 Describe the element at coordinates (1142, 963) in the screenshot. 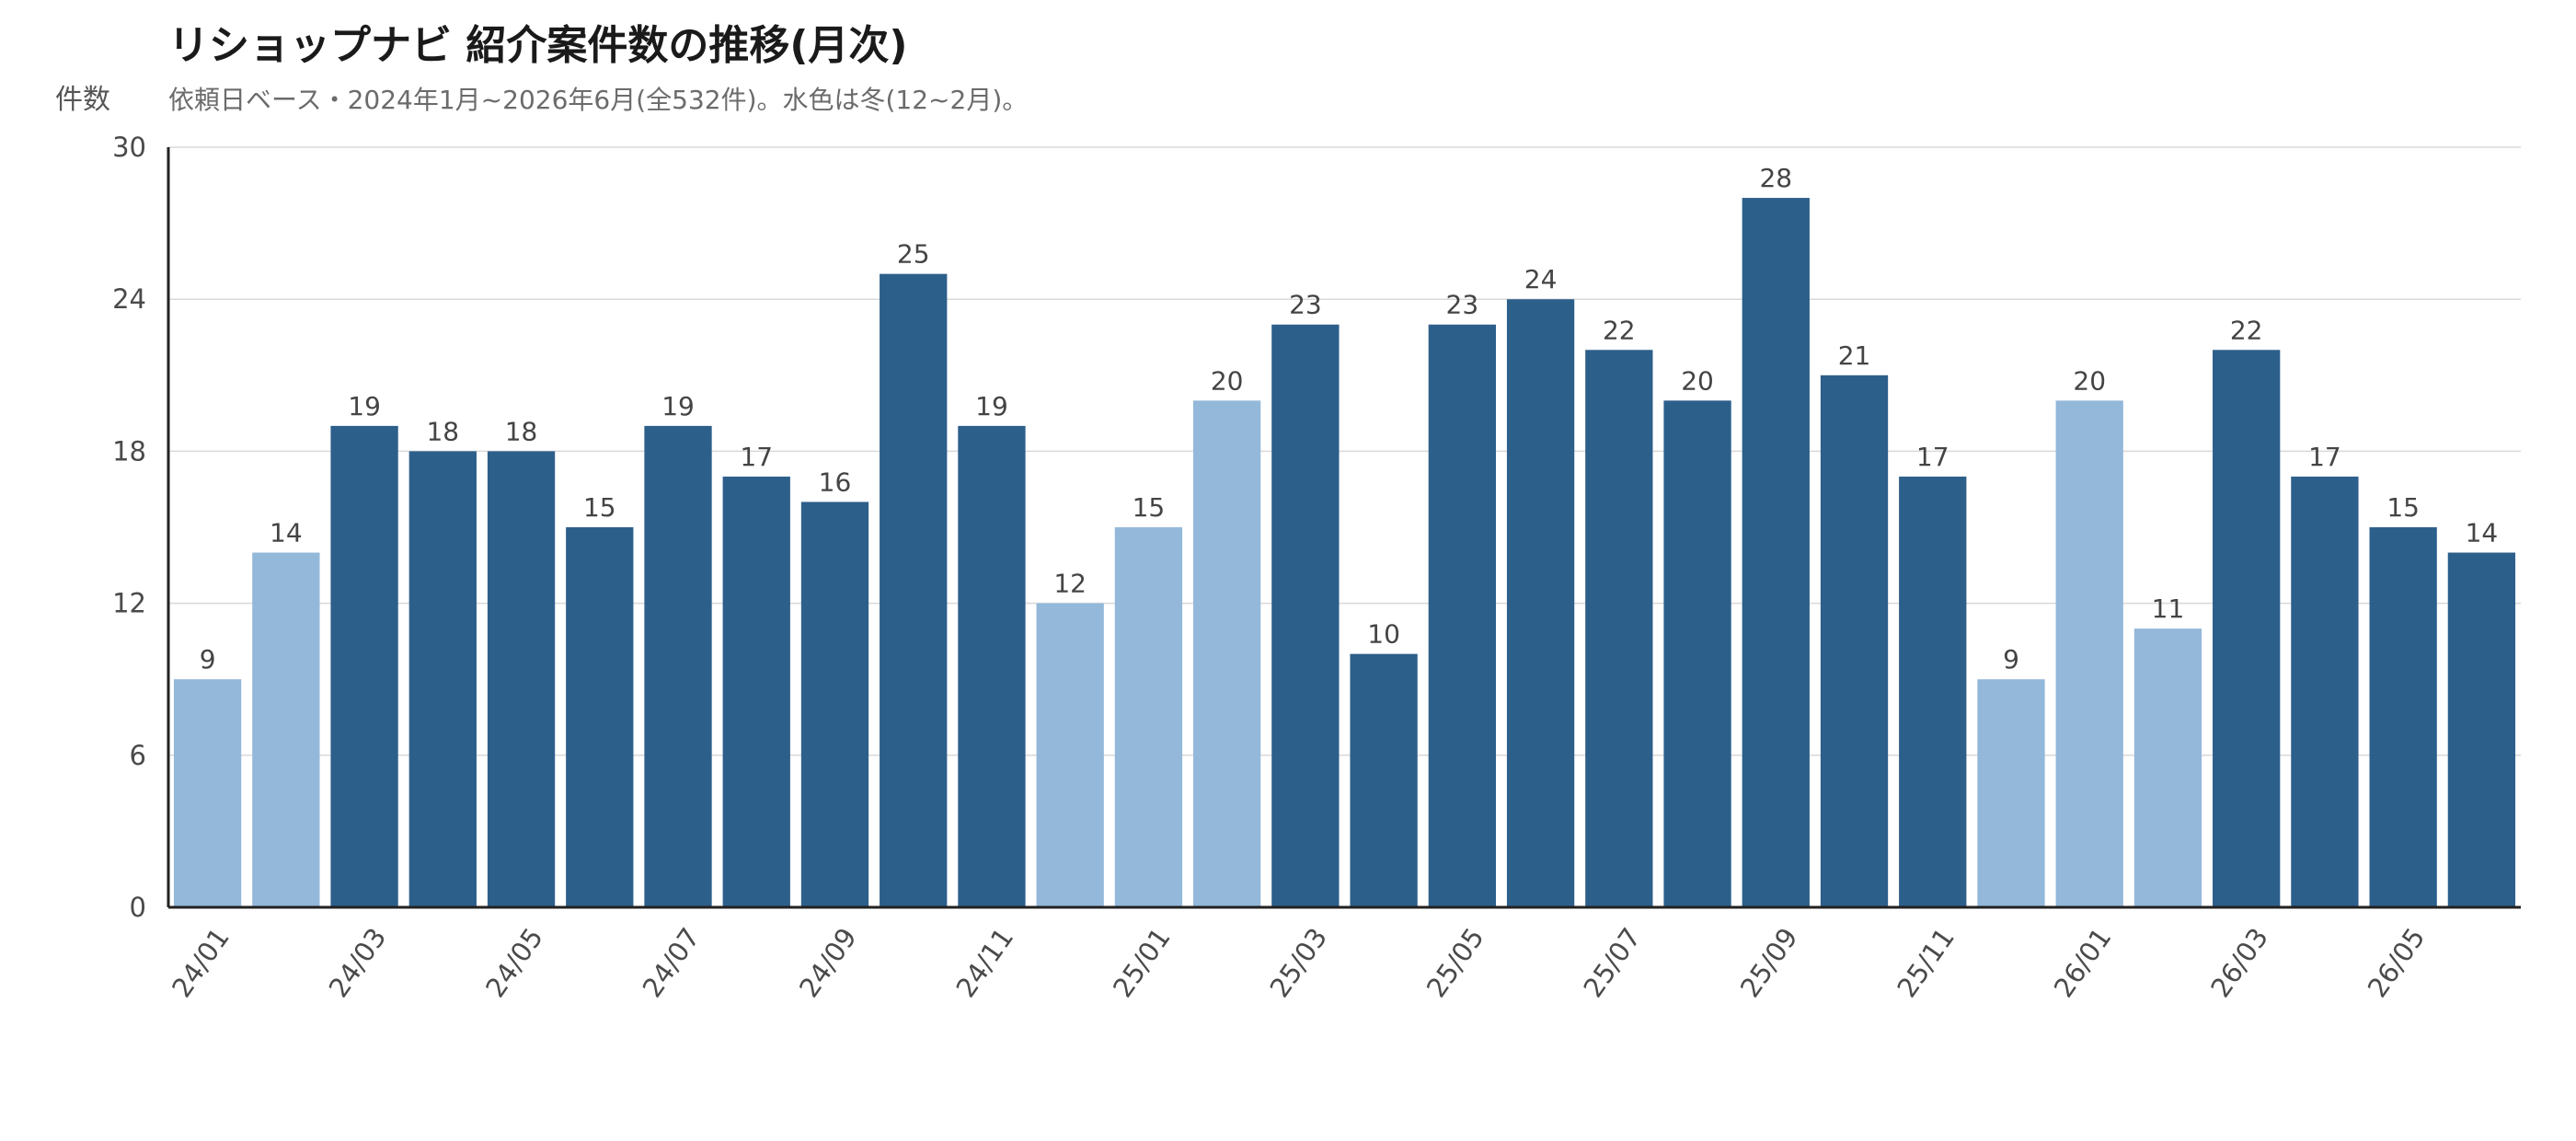

I see `x-tick-label: 25/01` at that location.